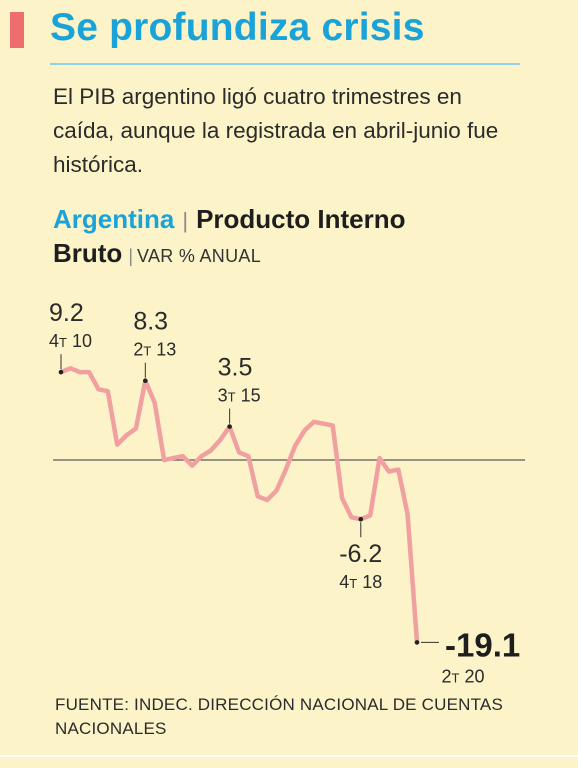 The height and width of the screenshot is (768, 578). I want to click on title-divider, so click(285, 64).